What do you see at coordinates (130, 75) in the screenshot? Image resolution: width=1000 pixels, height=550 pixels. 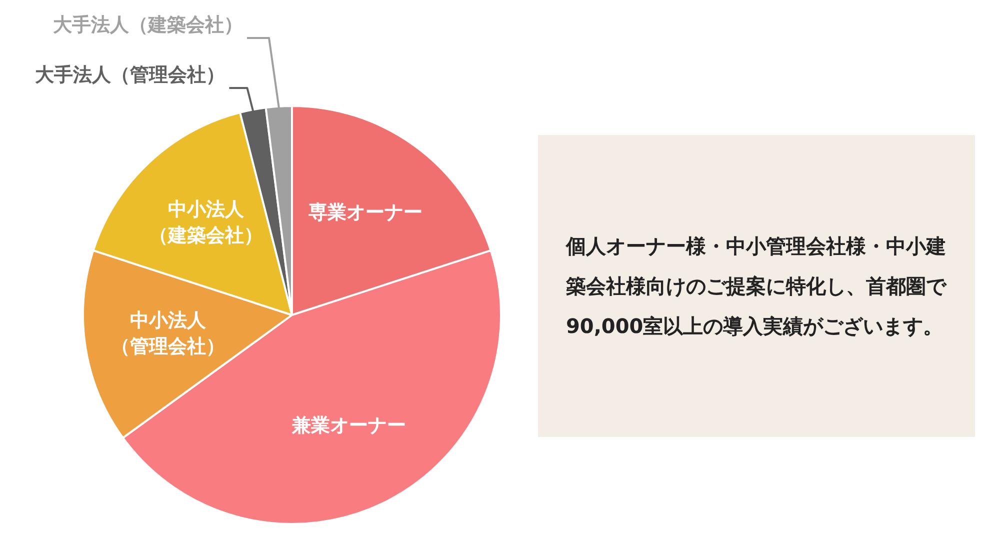 I see `slice-label: 大手法人（管理会社）` at bounding box center [130, 75].